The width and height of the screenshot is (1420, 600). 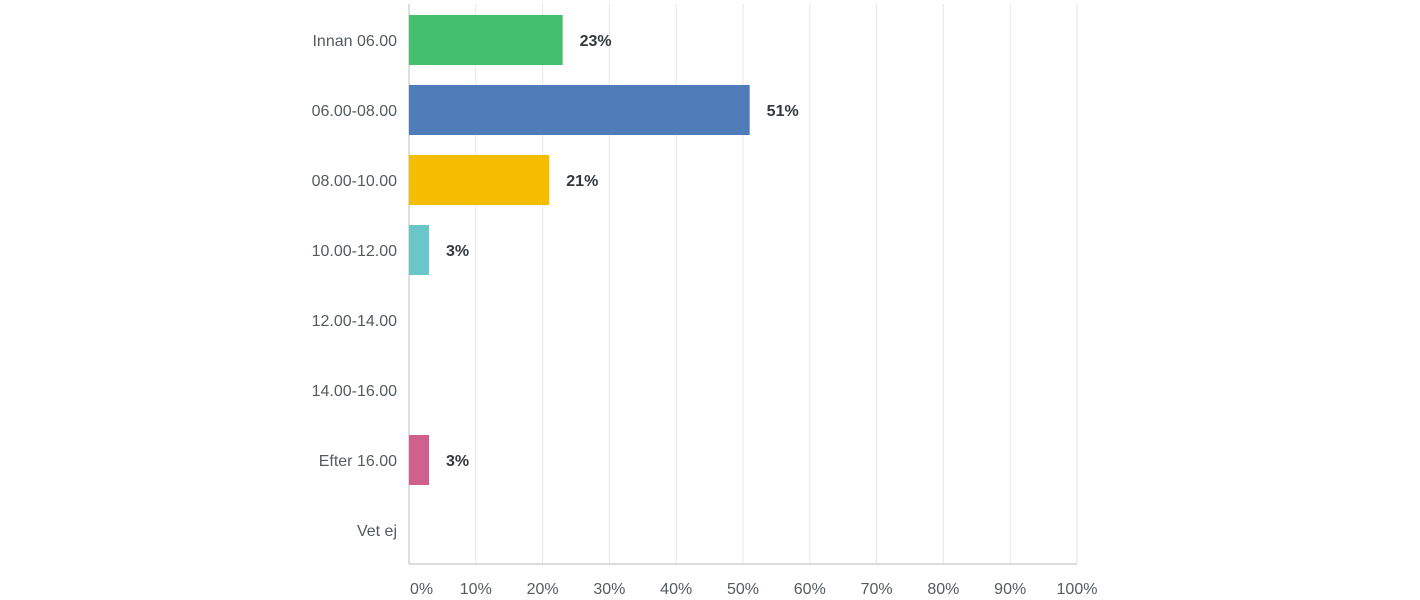 What do you see at coordinates (1010, 589) in the screenshot?
I see `x-tick-label: 90%` at bounding box center [1010, 589].